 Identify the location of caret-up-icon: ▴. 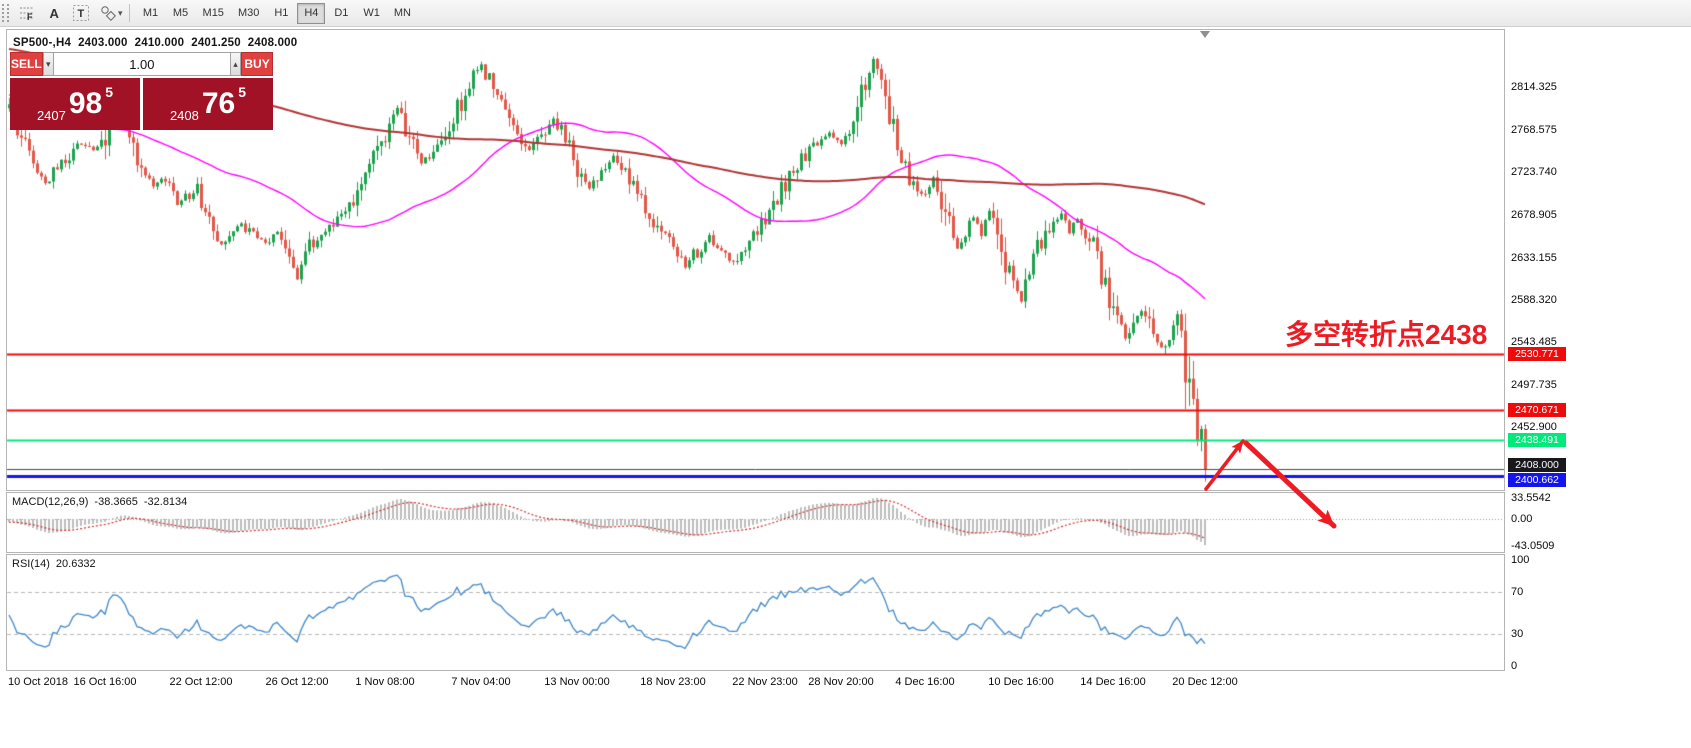
(235, 63).